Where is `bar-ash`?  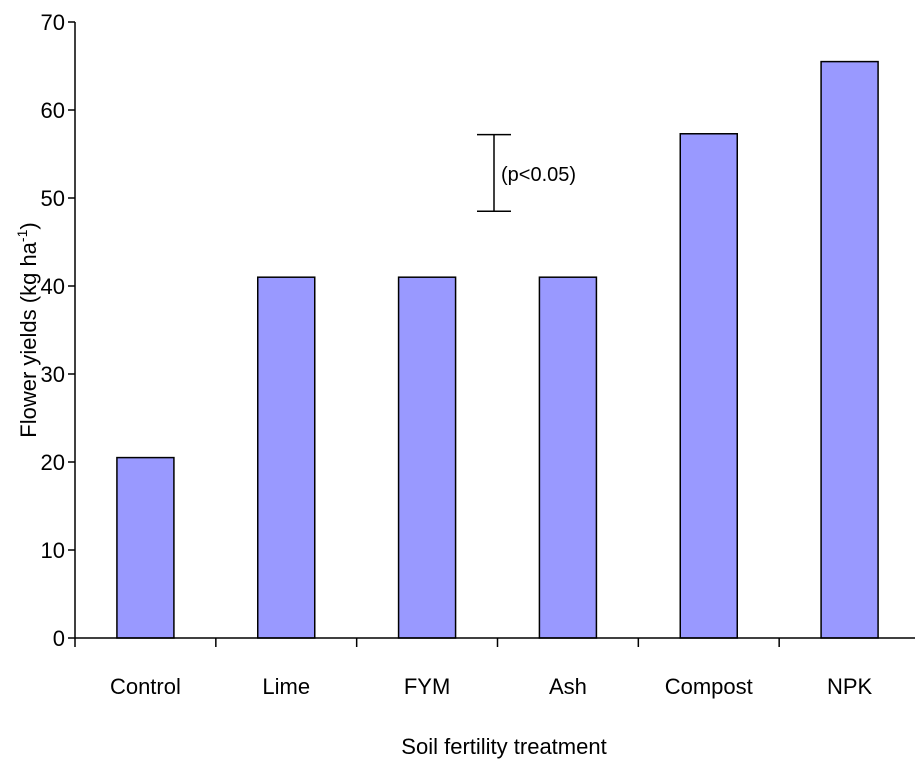
bar-ash is located at coordinates (568, 457).